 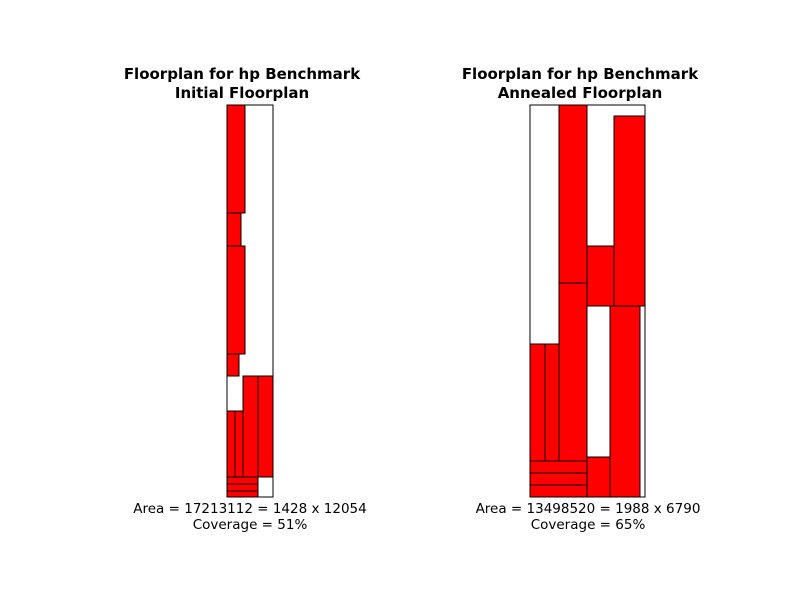 I want to click on plot-subtitle: Initial Floorplan, so click(x=242, y=93).